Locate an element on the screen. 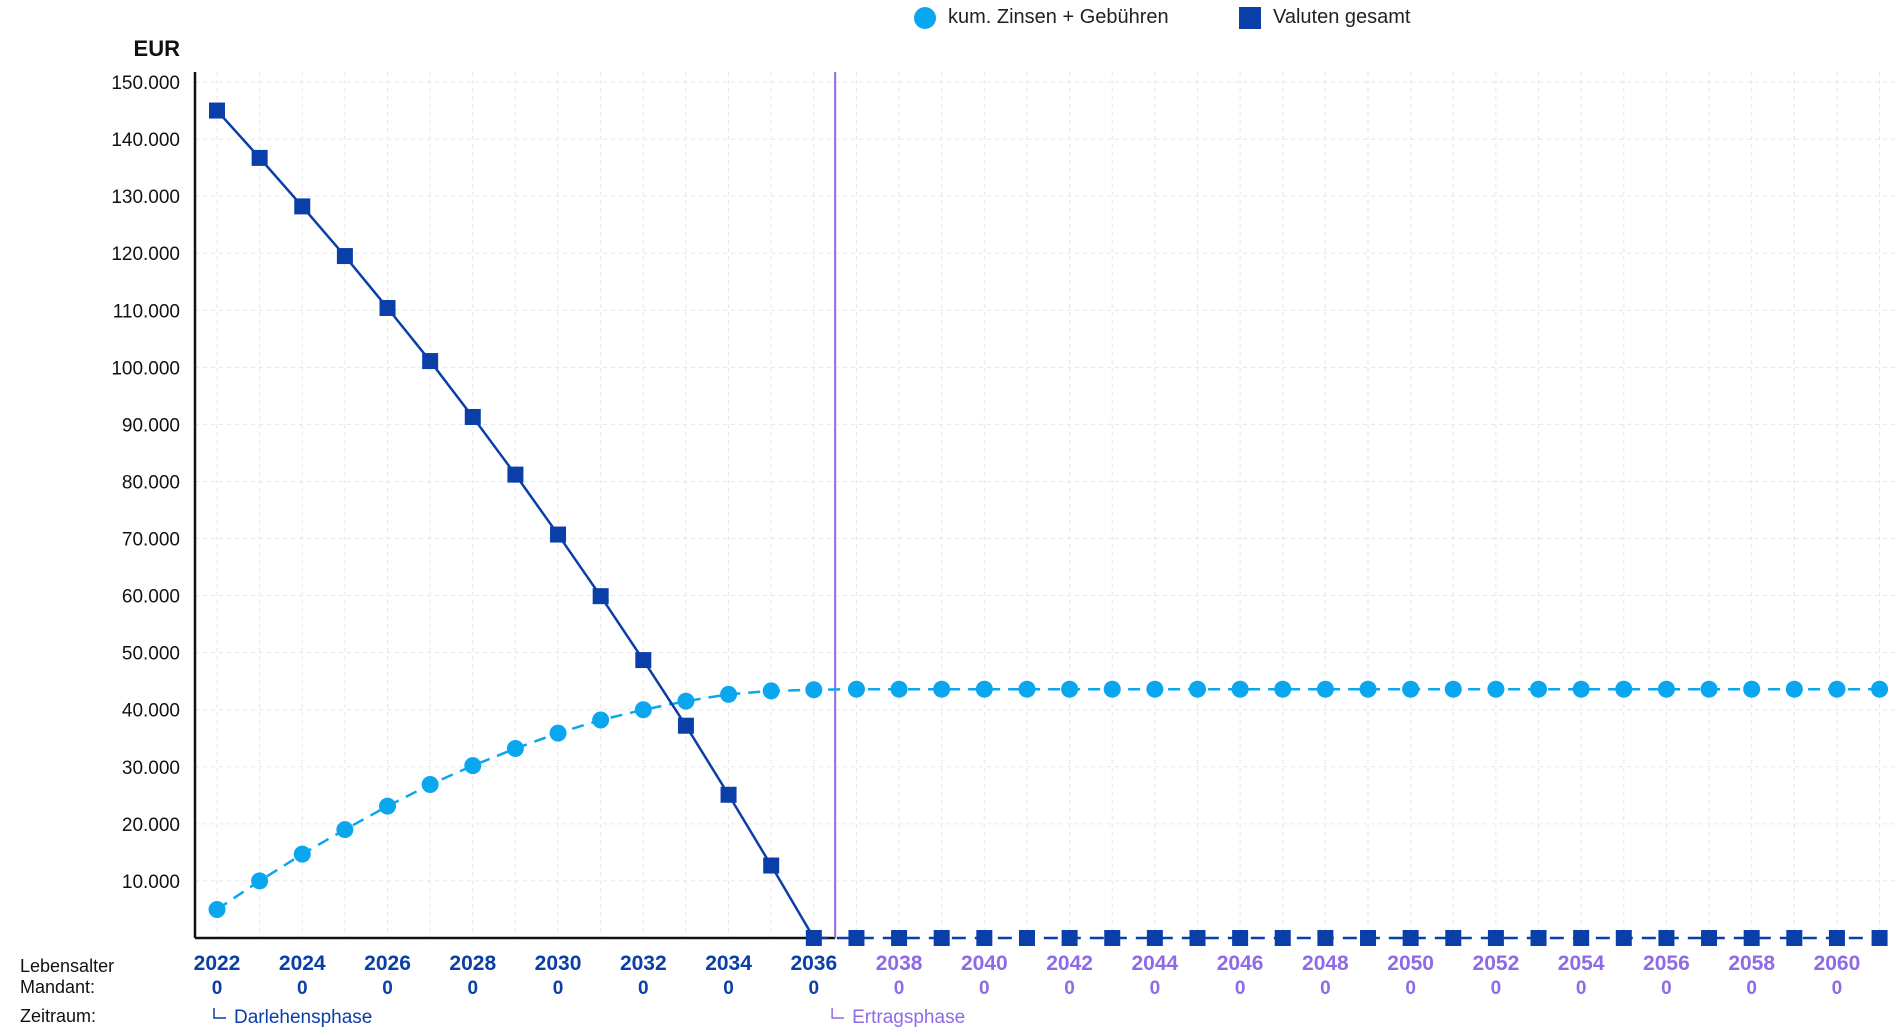 The image size is (1899, 1034). x-tick-label: 2058 is located at coordinates (1751, 963).